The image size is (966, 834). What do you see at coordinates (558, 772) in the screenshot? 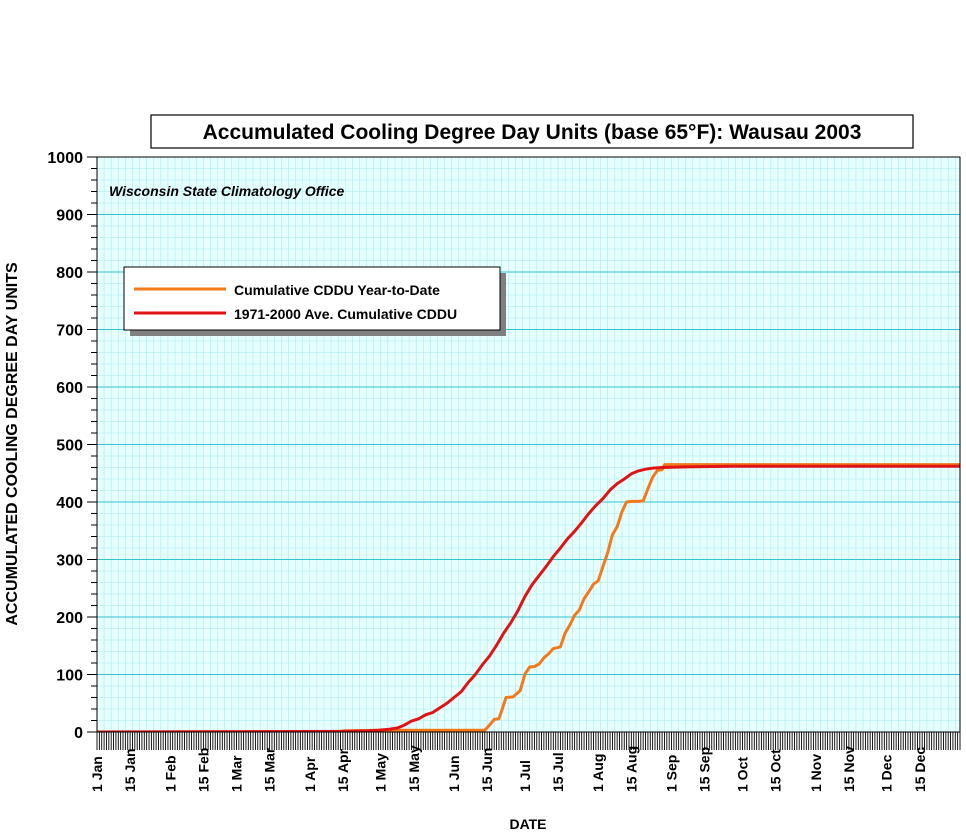
I see `x-tick-label: 15 Jul` at bounding box center [558, 772].